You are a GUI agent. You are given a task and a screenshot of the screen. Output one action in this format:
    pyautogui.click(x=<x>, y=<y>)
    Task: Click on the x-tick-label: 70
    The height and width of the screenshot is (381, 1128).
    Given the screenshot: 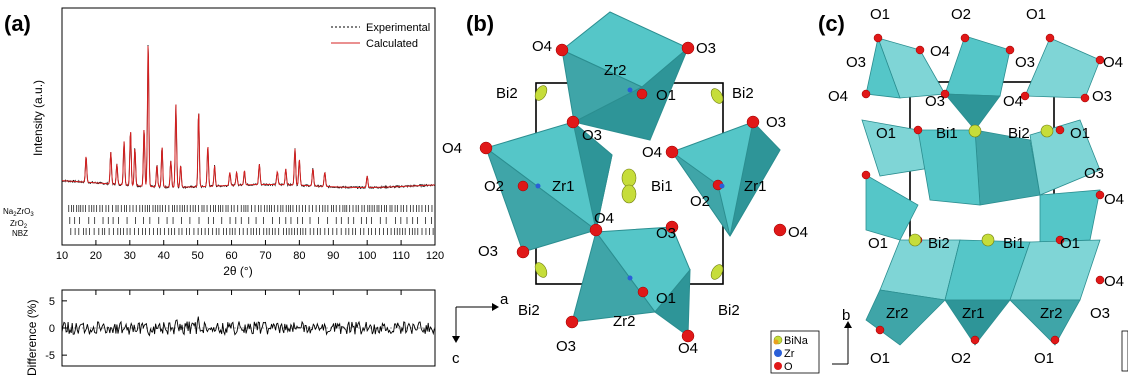 What is the action you would take?
    pyautogui.click(x=265, y=256)
    